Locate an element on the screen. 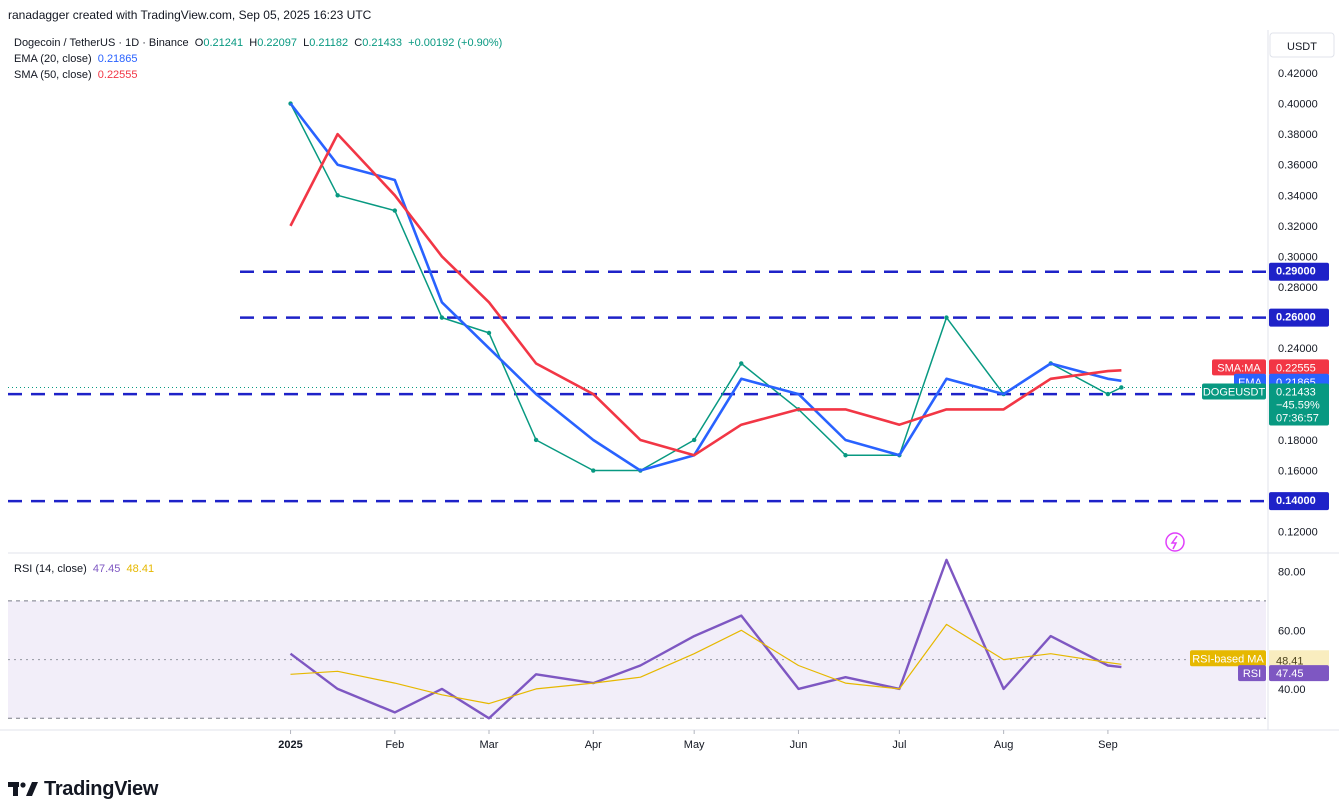 The height and width of the screenshot is (812, 1339). ema-value: 0.21865 is located at coordinates (117, 59).